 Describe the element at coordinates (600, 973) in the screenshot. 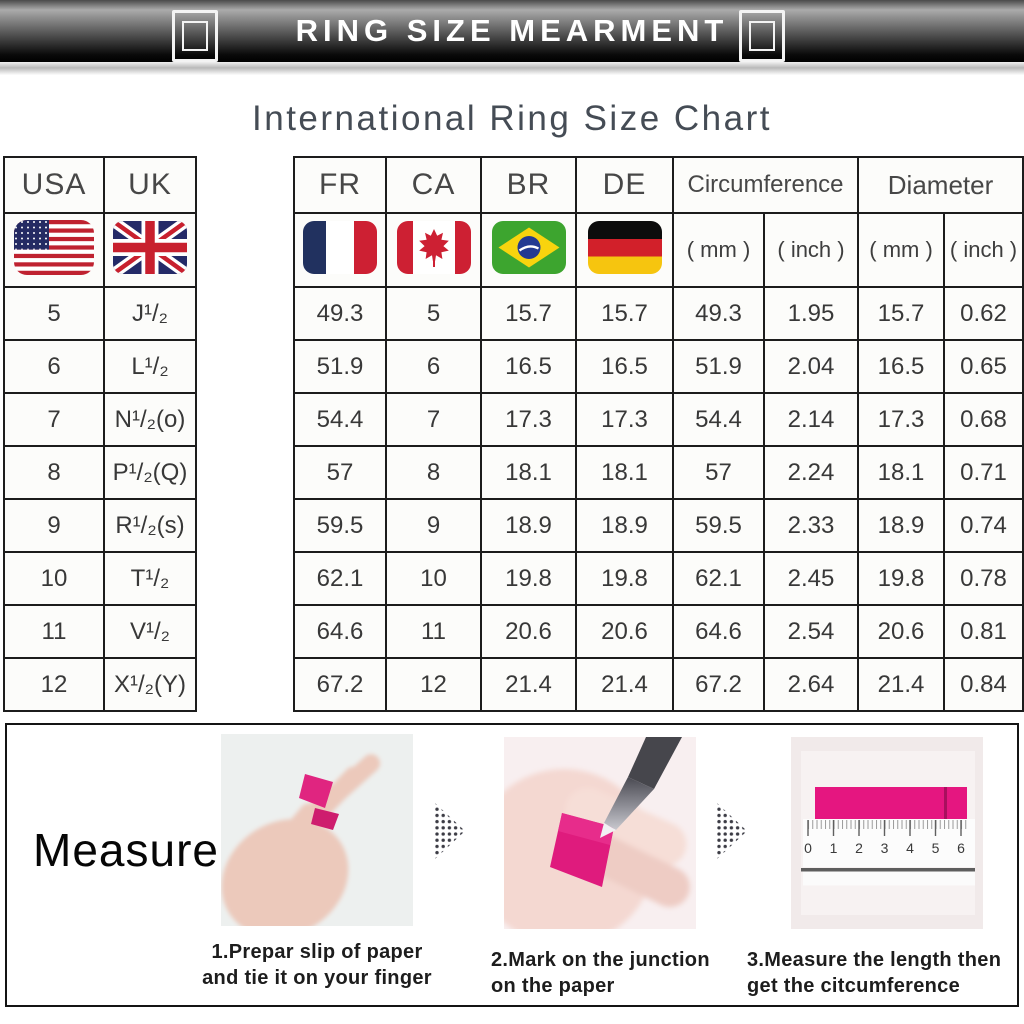

I see `step2-caption: 2.Mark on the junction on the paper` at that location.